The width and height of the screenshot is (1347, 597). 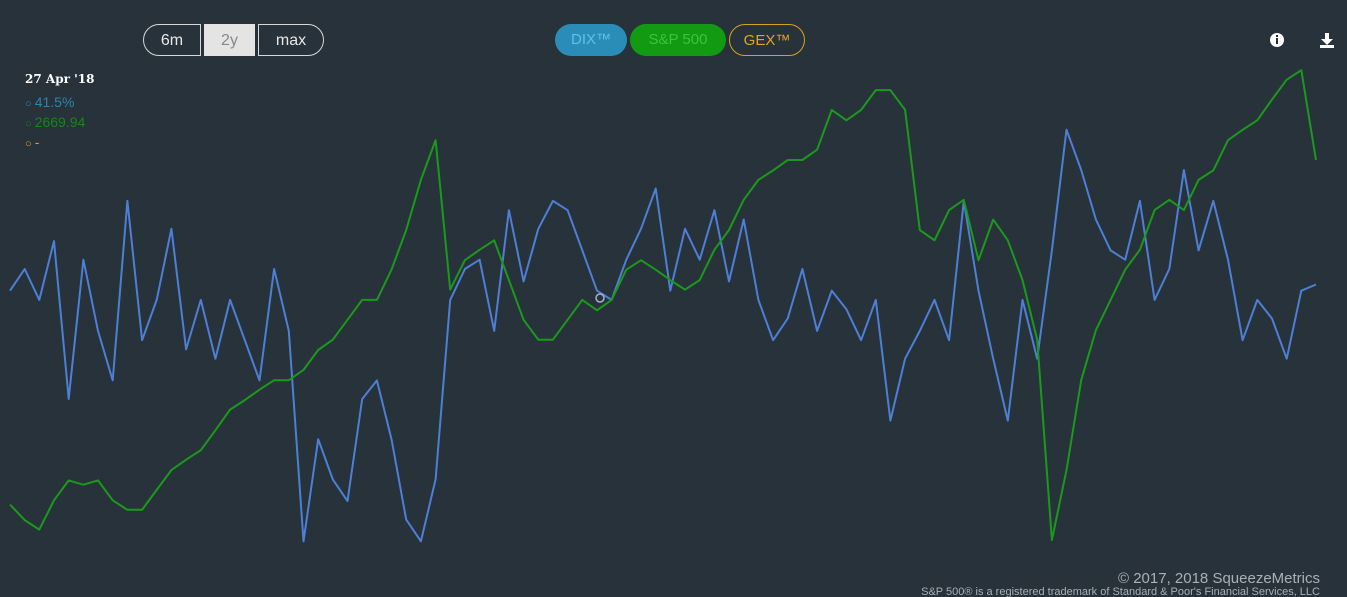 I want to click on tooltip-value: 2669.94, so click(x=60, y=122).